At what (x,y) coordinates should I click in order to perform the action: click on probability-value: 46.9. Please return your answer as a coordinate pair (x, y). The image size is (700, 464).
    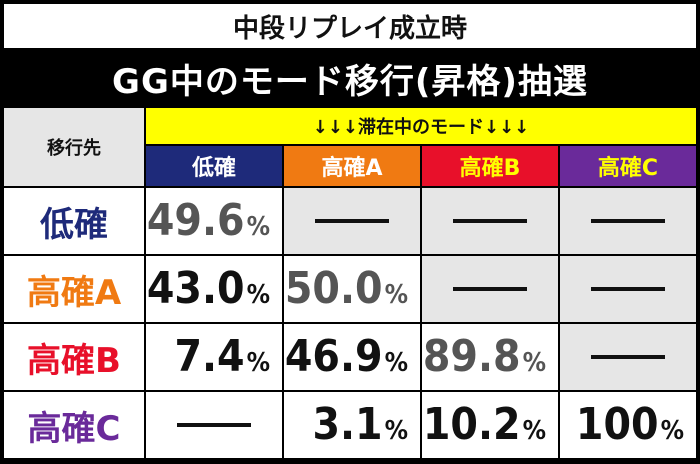
    Looking at the image, I should click on (333, 356).